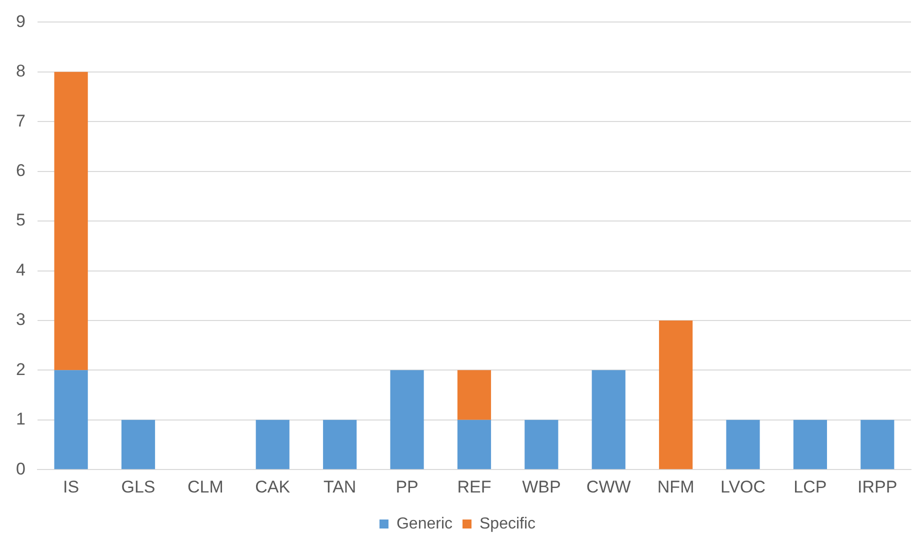 The width and height of the screenshot is (917, 542). I want to click on x-tick-label: CWW, so click(608, 486).